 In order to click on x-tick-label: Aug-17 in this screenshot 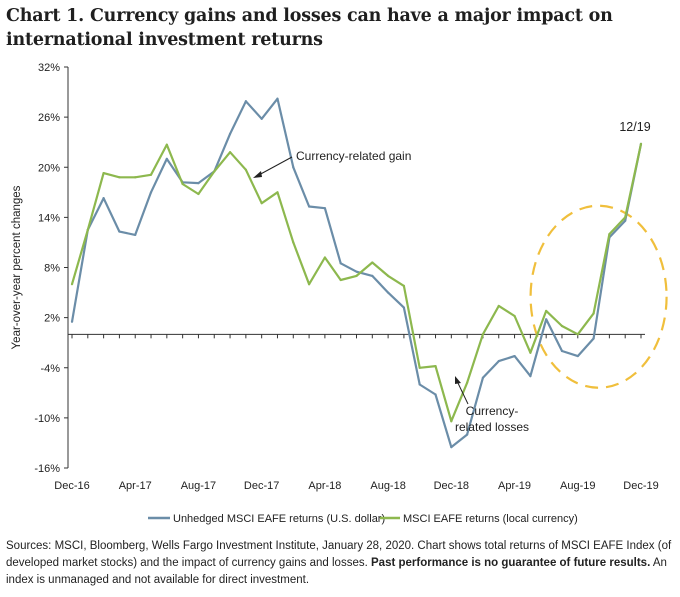, I will do `click(198, 486)`.